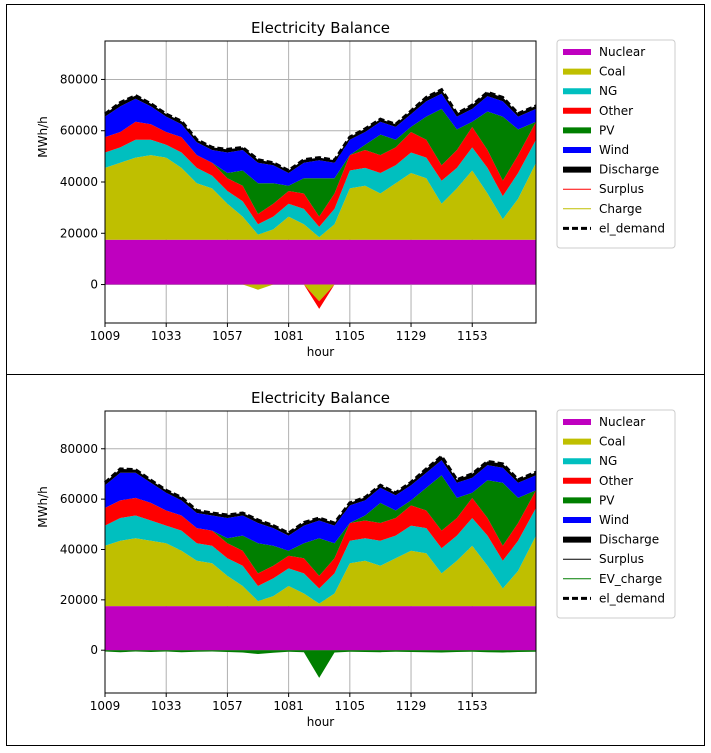 Image resolution: width=711 pixels, height=753 pixels. I want to click on area-surplus, so click(320, 296).